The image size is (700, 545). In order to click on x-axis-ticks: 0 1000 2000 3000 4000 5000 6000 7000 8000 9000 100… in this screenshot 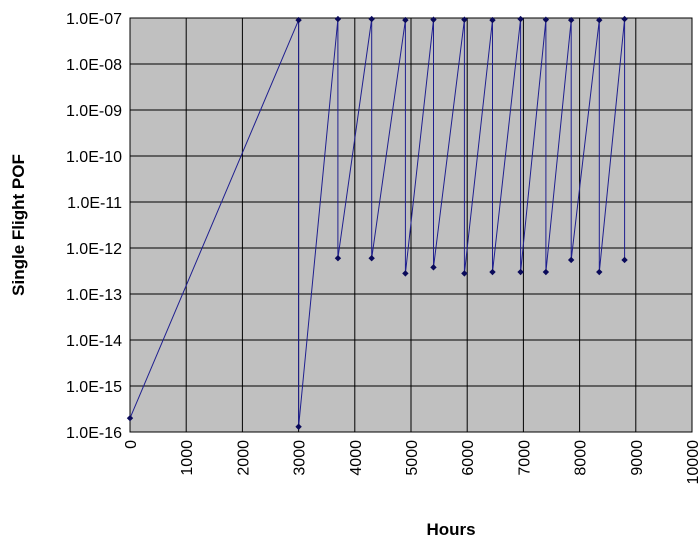, I will do `click(411, 462)`.